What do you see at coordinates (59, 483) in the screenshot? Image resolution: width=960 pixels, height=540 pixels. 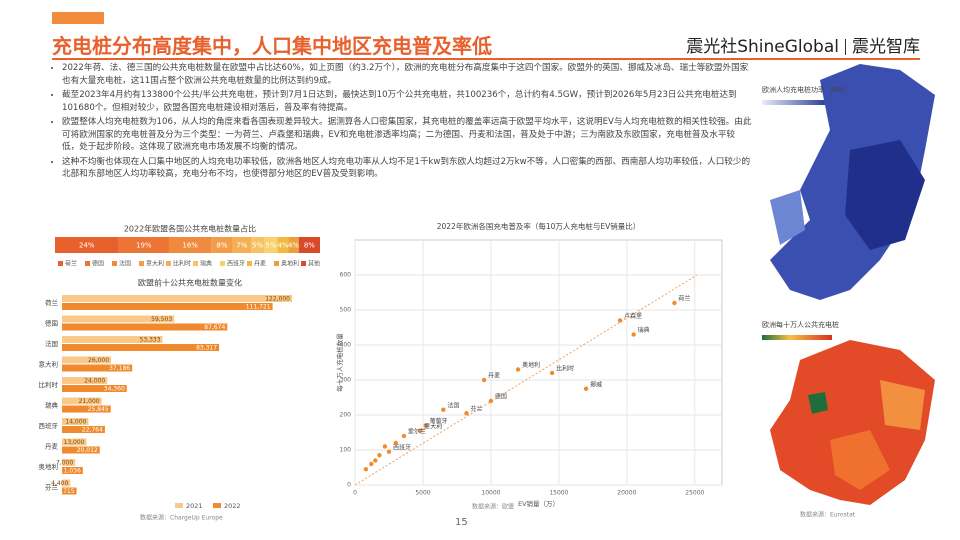 I see `value-label: 4,400` at bounding box center [59, 483].